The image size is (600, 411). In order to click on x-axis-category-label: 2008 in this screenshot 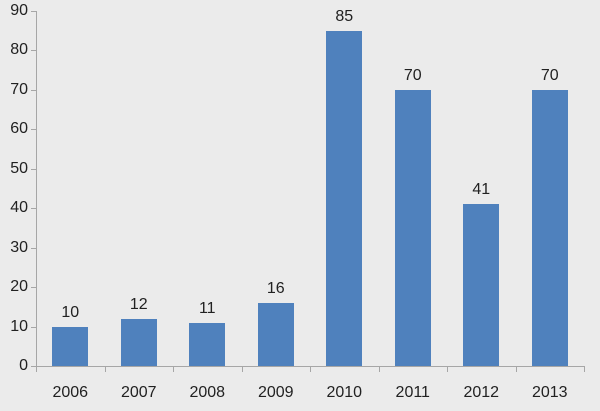, I will do `click(207, 392)`.